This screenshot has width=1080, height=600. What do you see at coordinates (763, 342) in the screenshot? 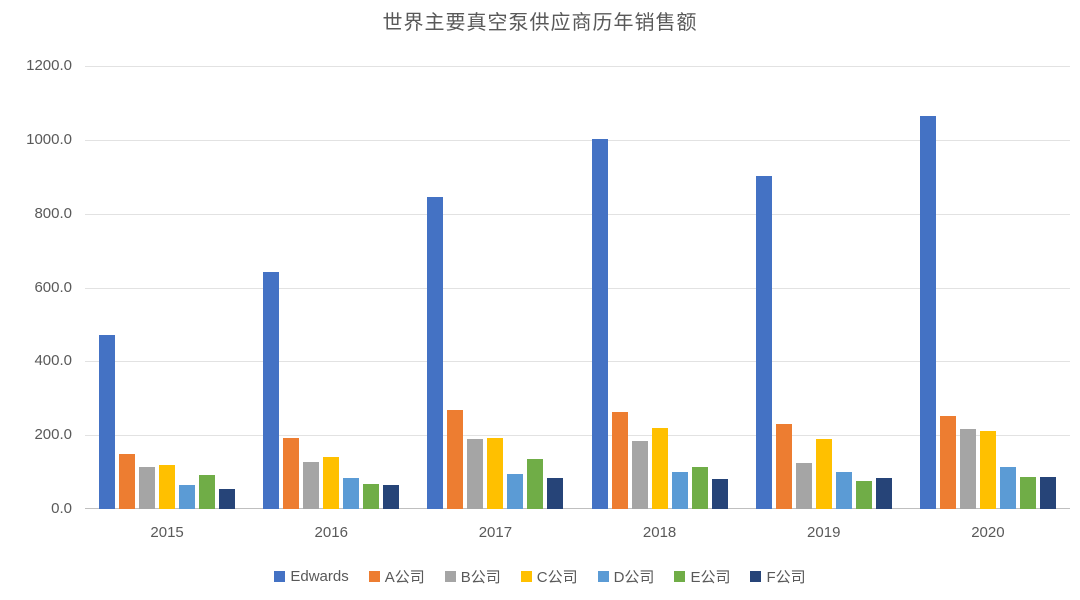
I see `bar-edwards-2019` at bounding box center [763, 342].